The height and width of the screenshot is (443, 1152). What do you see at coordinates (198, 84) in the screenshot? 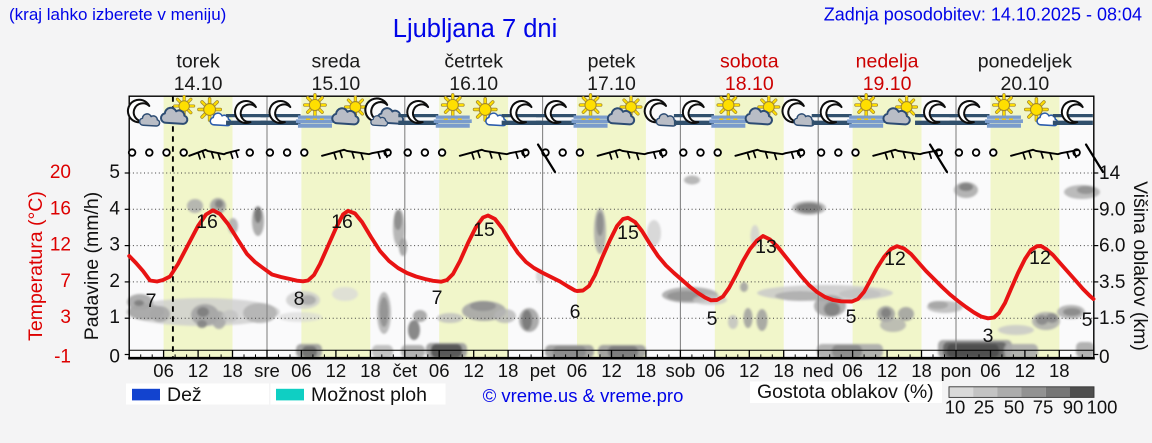
I see `svg-text: 14.10` at bounding box center [198, 84].